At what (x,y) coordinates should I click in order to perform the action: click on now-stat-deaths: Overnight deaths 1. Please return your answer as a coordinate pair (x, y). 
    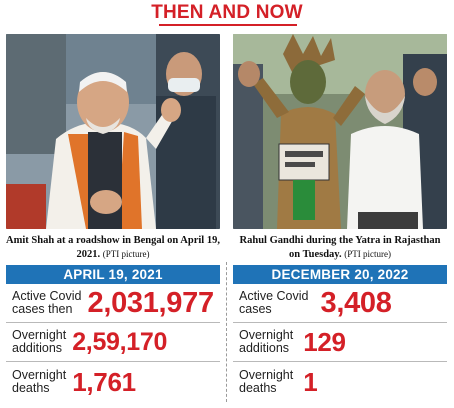
    Looking at the image, I should click on (340, 381).